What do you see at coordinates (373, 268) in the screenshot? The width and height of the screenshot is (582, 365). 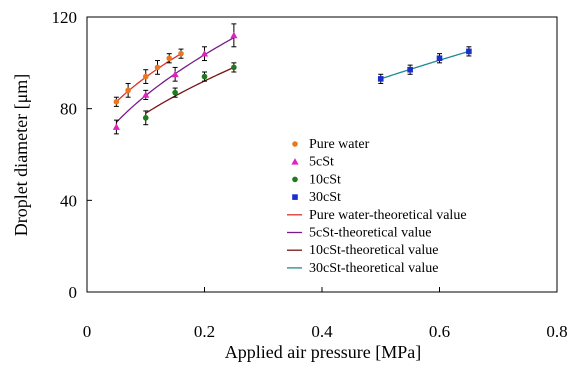 I see `legend-label: 30cSt-theoretical value` at bounding box center [373, 268].